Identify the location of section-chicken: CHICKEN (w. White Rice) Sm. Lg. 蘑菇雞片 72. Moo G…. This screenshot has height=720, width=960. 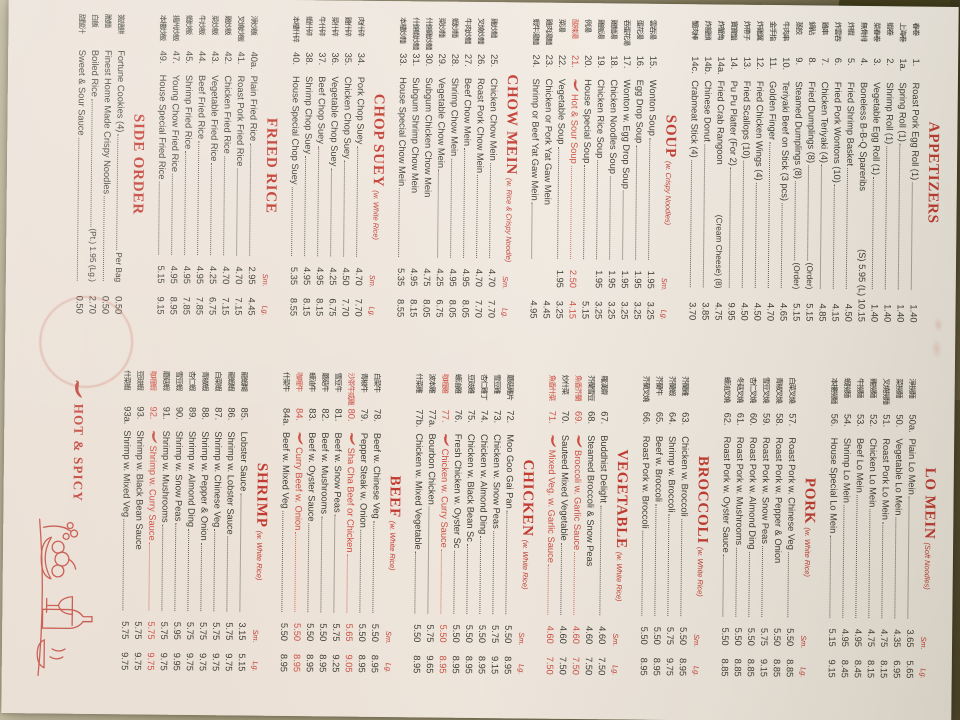
(474, 523).